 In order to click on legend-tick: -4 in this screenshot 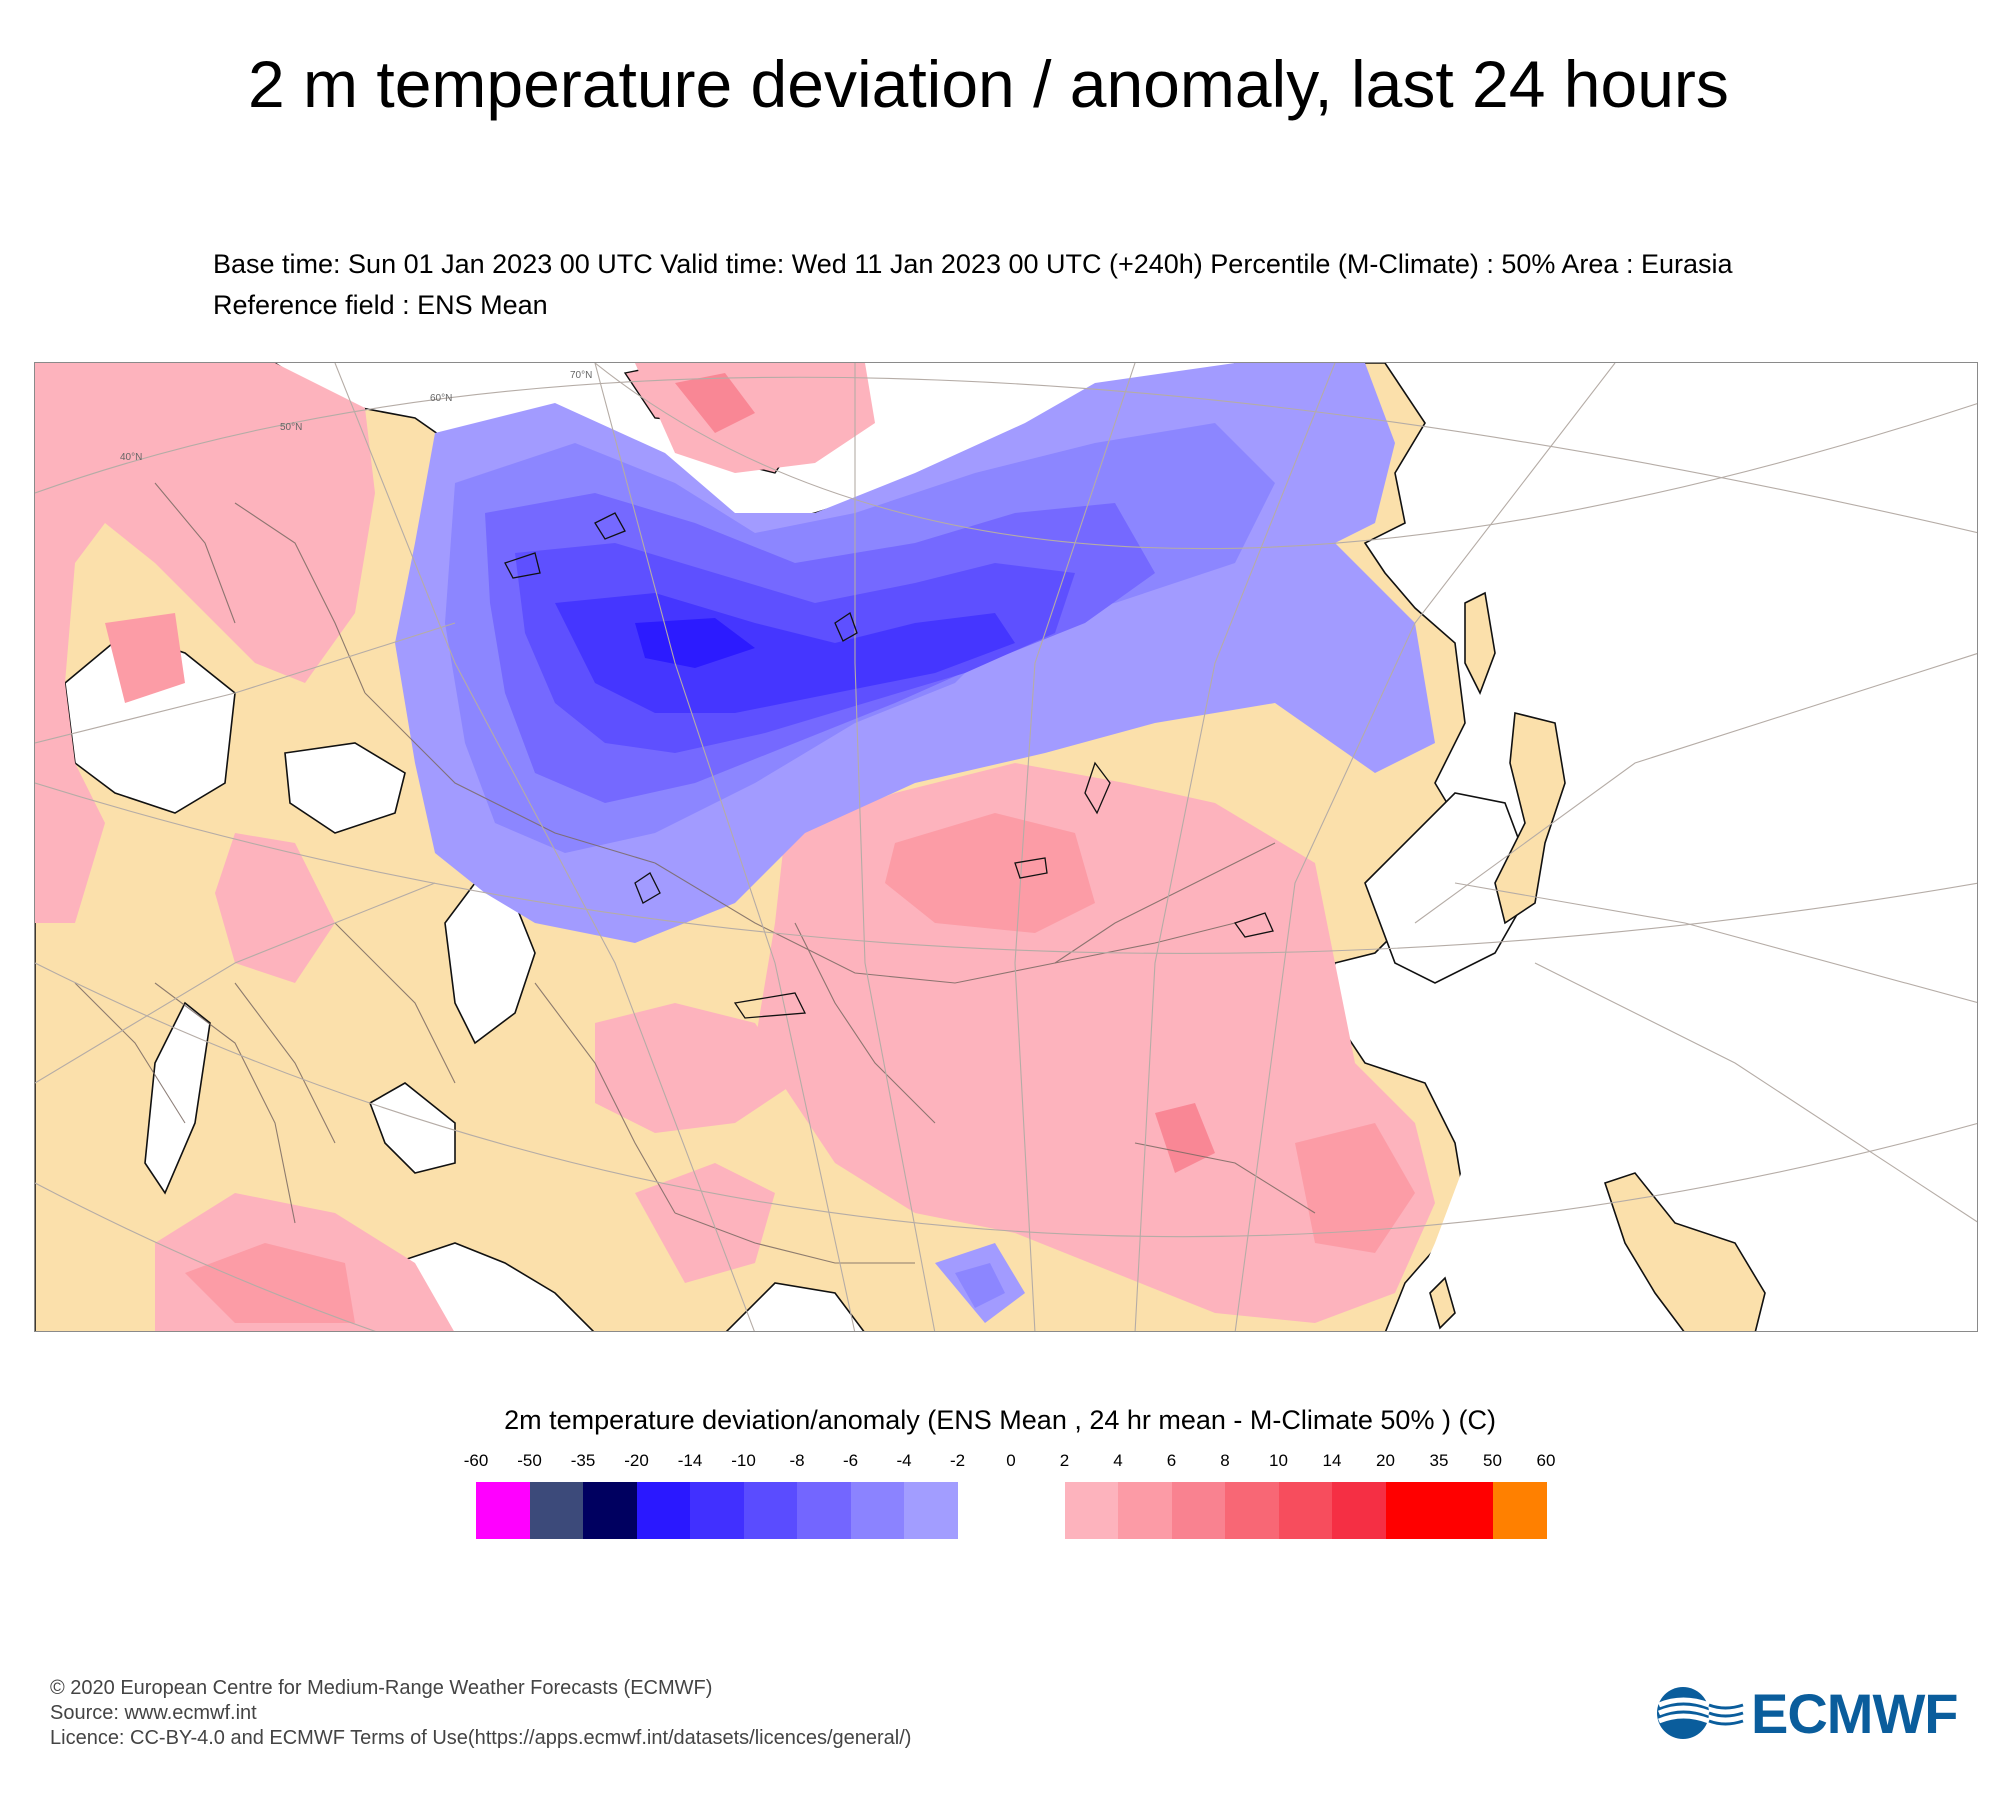, I will do `click(904, 1460)`.